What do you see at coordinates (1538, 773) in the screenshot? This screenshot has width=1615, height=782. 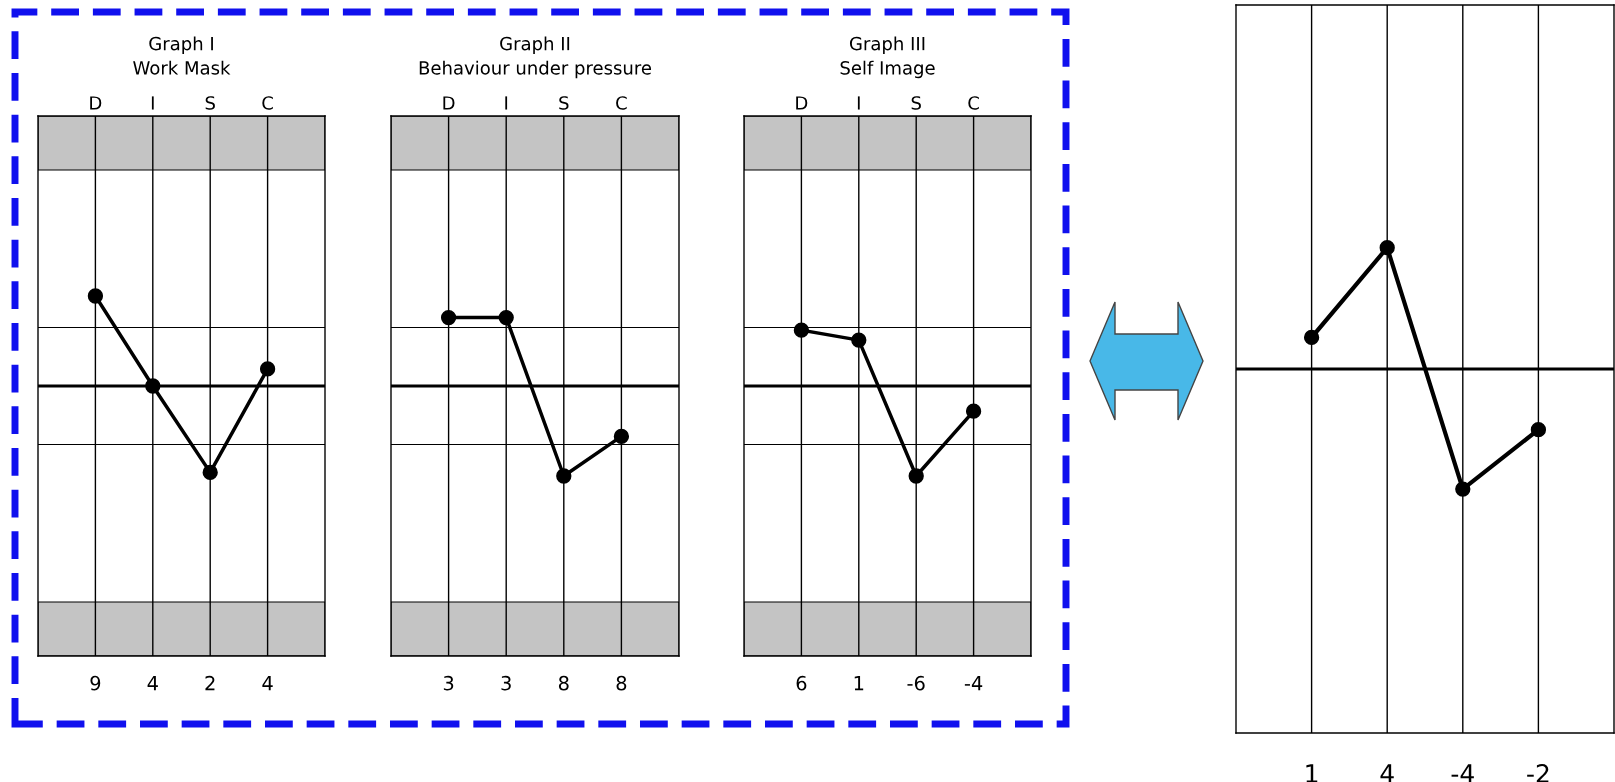 I see `x-tick-label: -2` at bounding box center [1538, 773].